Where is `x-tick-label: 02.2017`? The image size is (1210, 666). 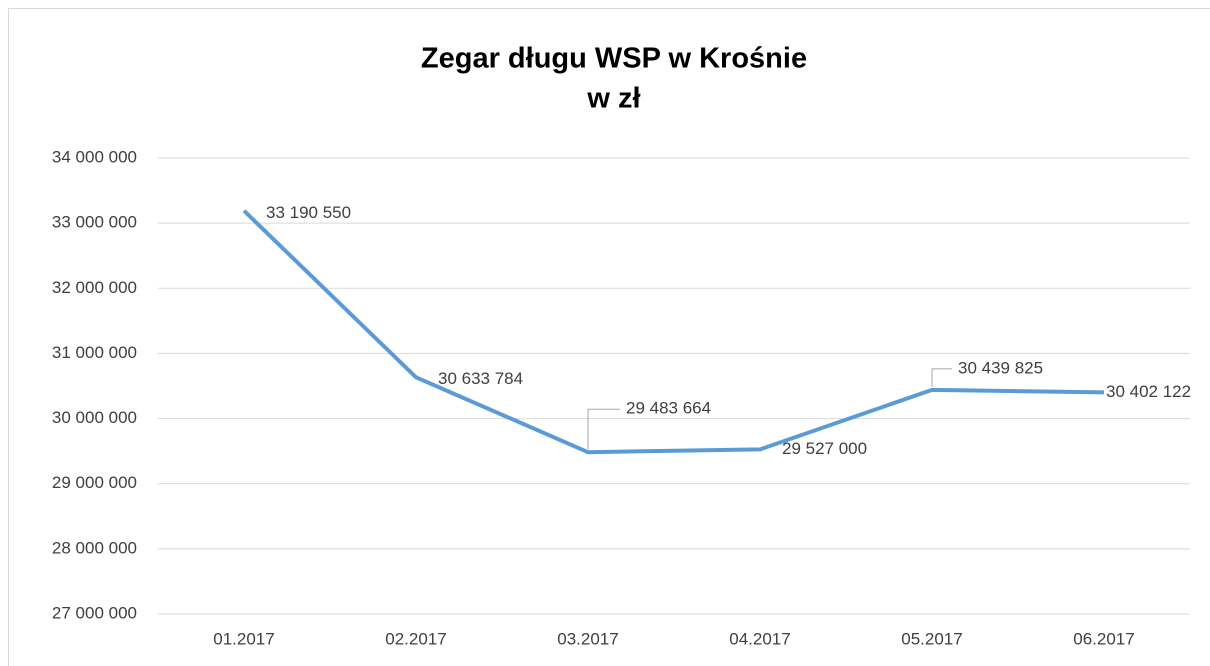 x-tick-label: 02.2017 is located at coordinates (415, 638).